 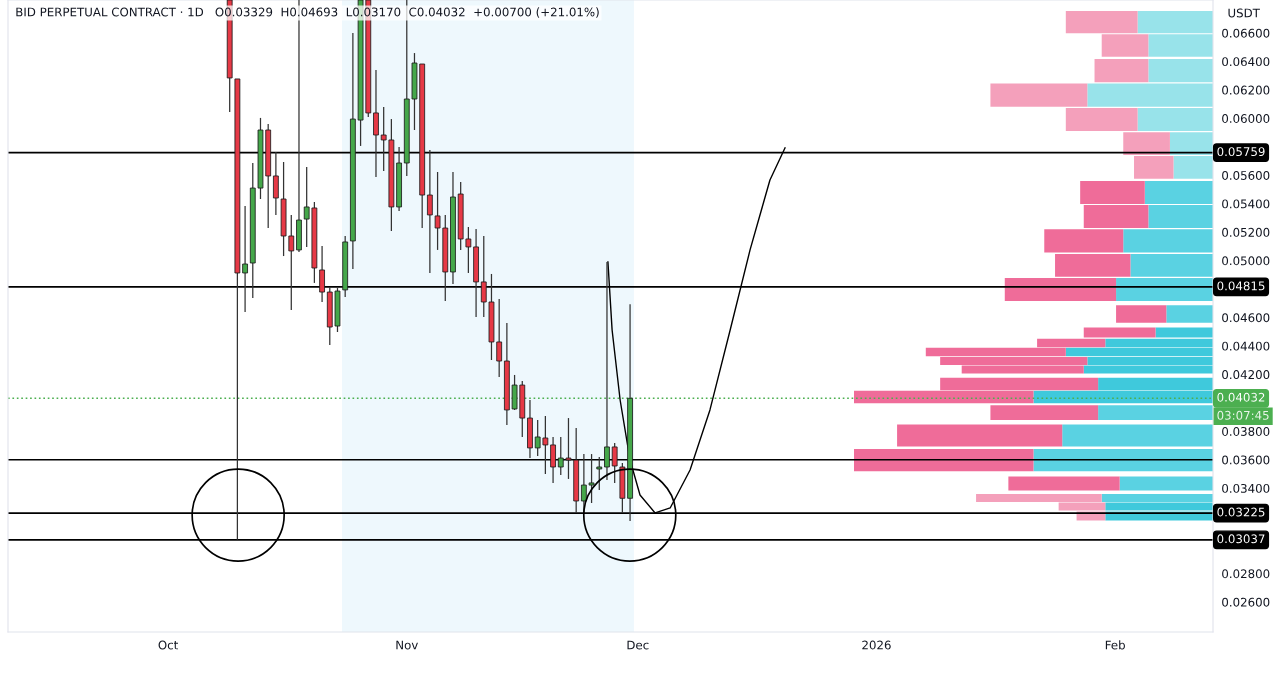 What do you see at coordinates (1246, 460) in the screenshot?
I see `y-tick-label: 0.03600` at bounding box center [1246, 460].